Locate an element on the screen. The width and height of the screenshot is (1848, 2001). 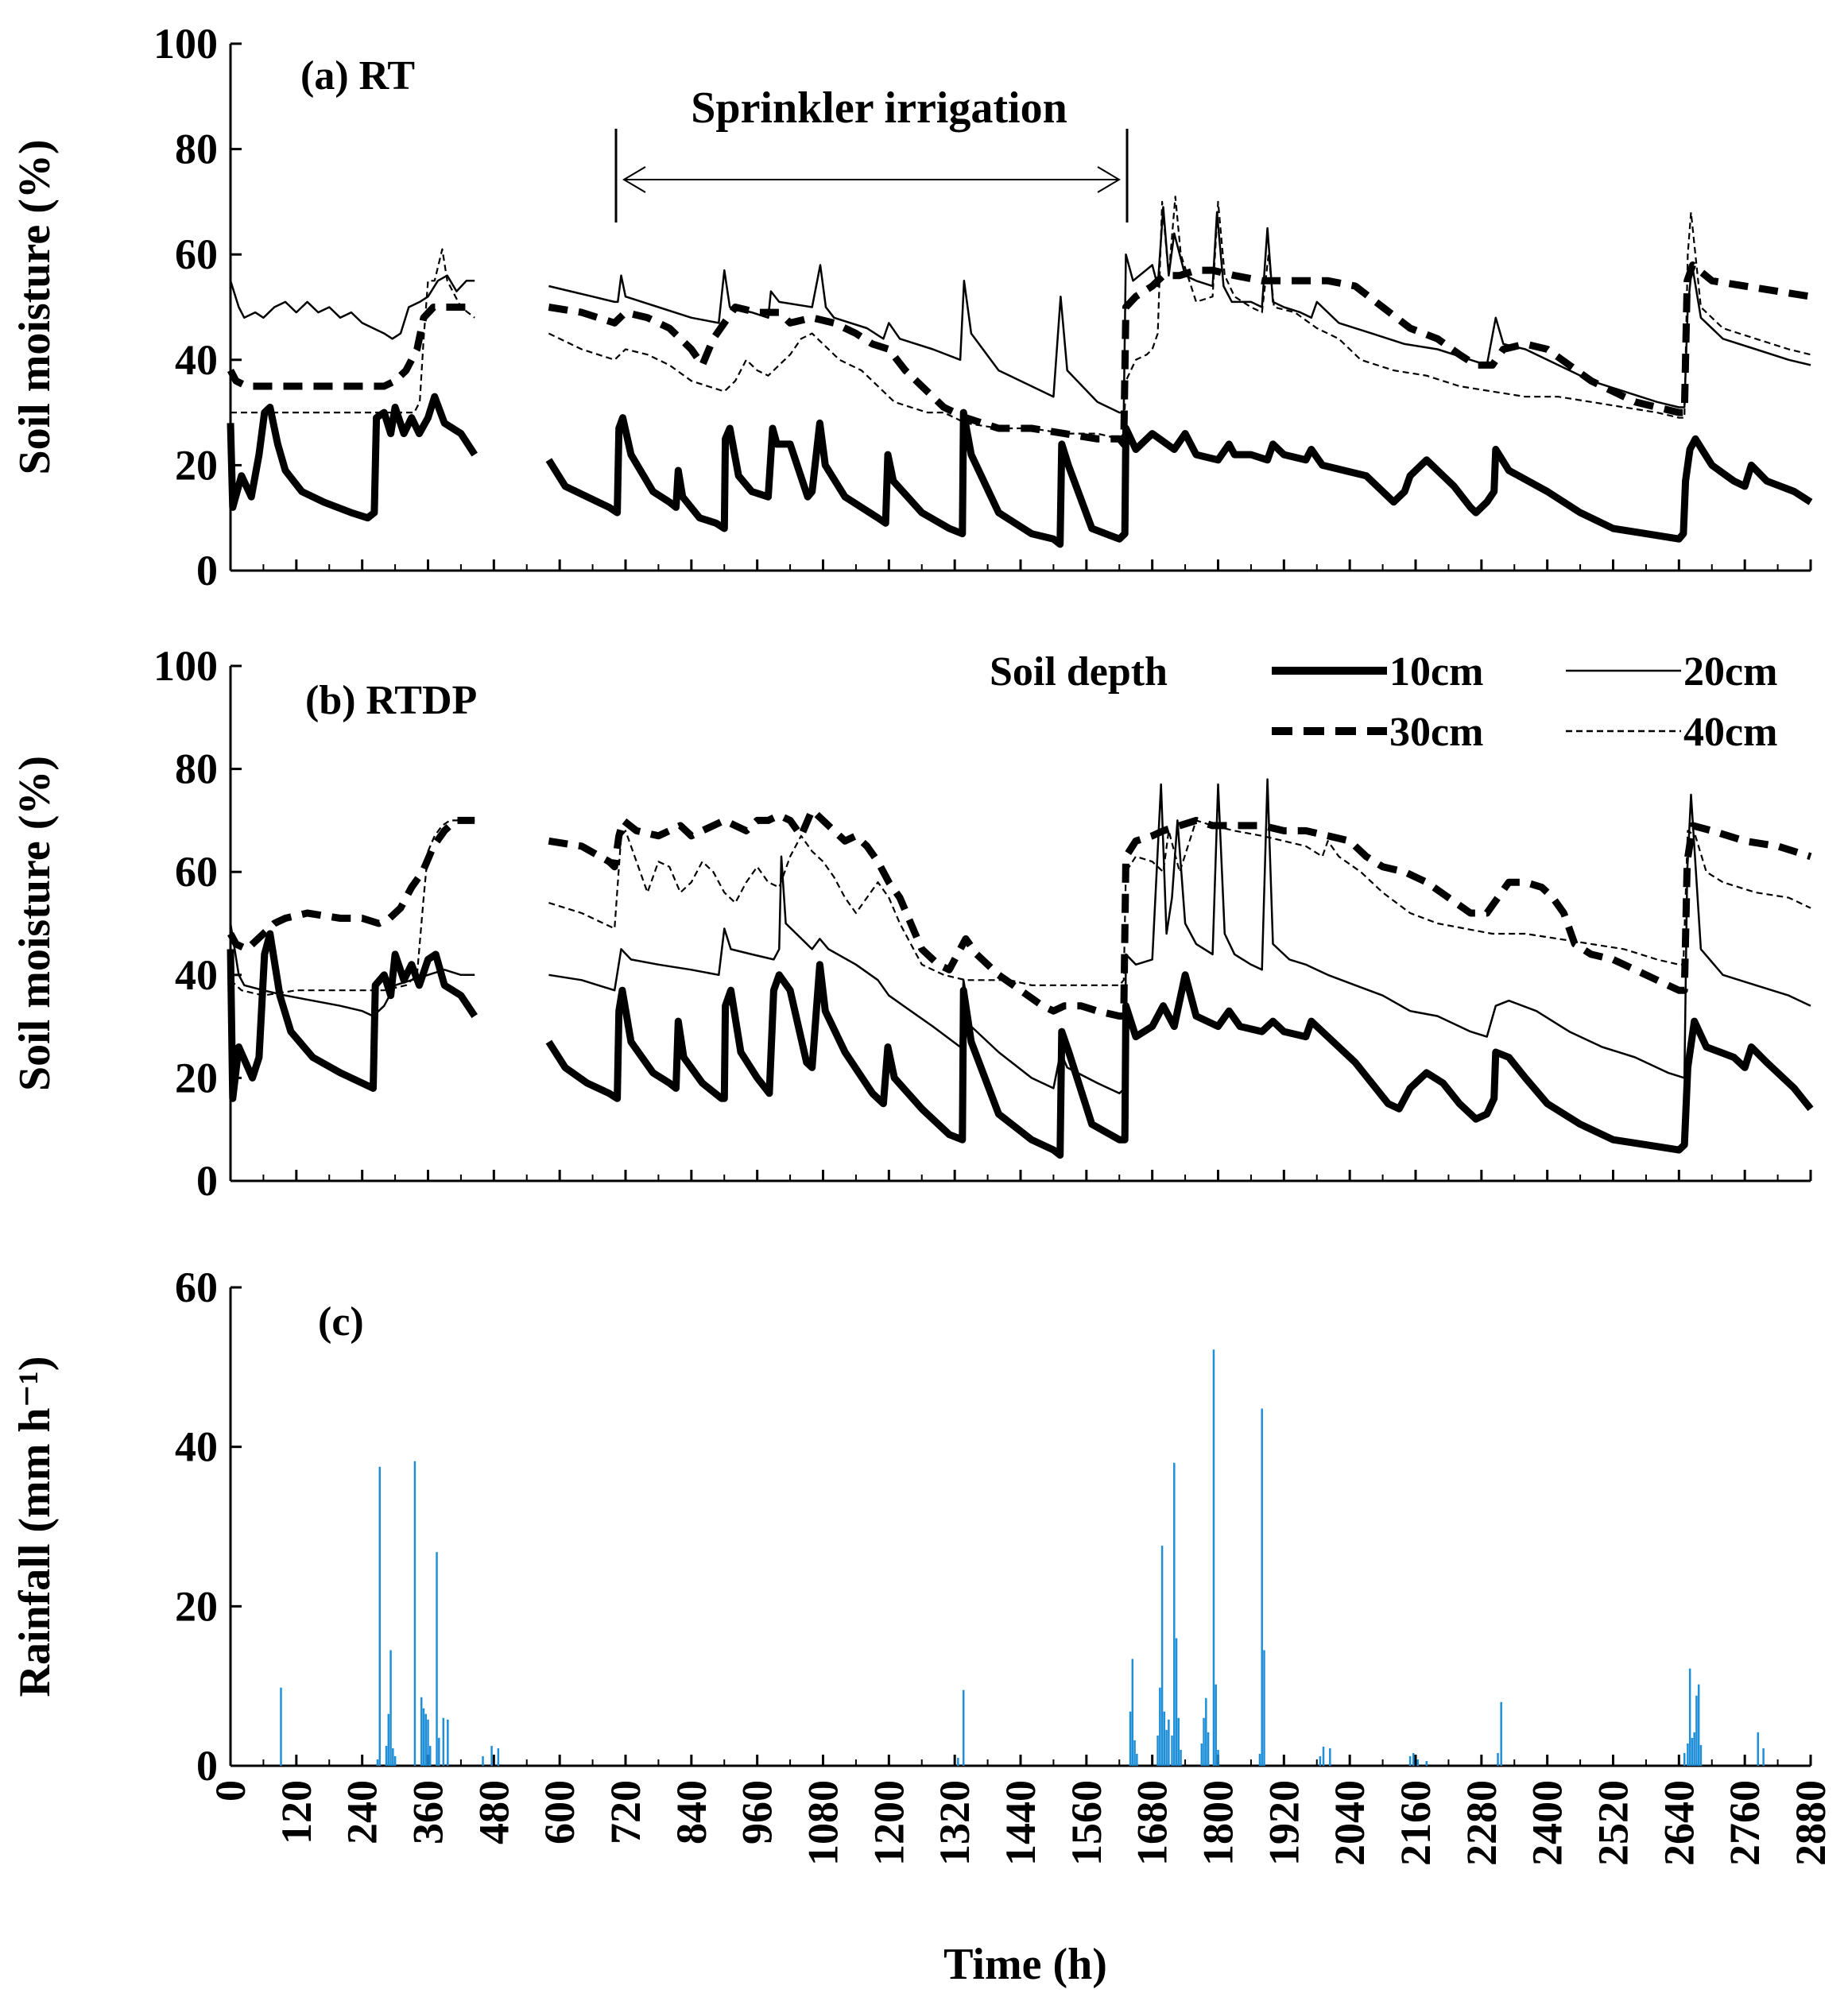
legend-label-20cm: 20cm is located at coordinates (1730, 672).